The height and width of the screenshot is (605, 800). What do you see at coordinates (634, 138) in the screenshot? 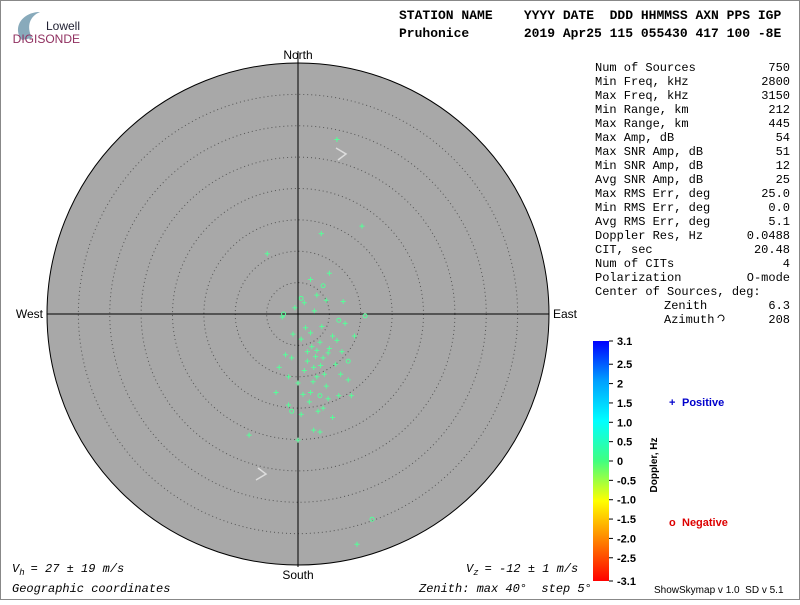
I see `stat-label: Max Amp, dB` at bounding box center [634, 138].